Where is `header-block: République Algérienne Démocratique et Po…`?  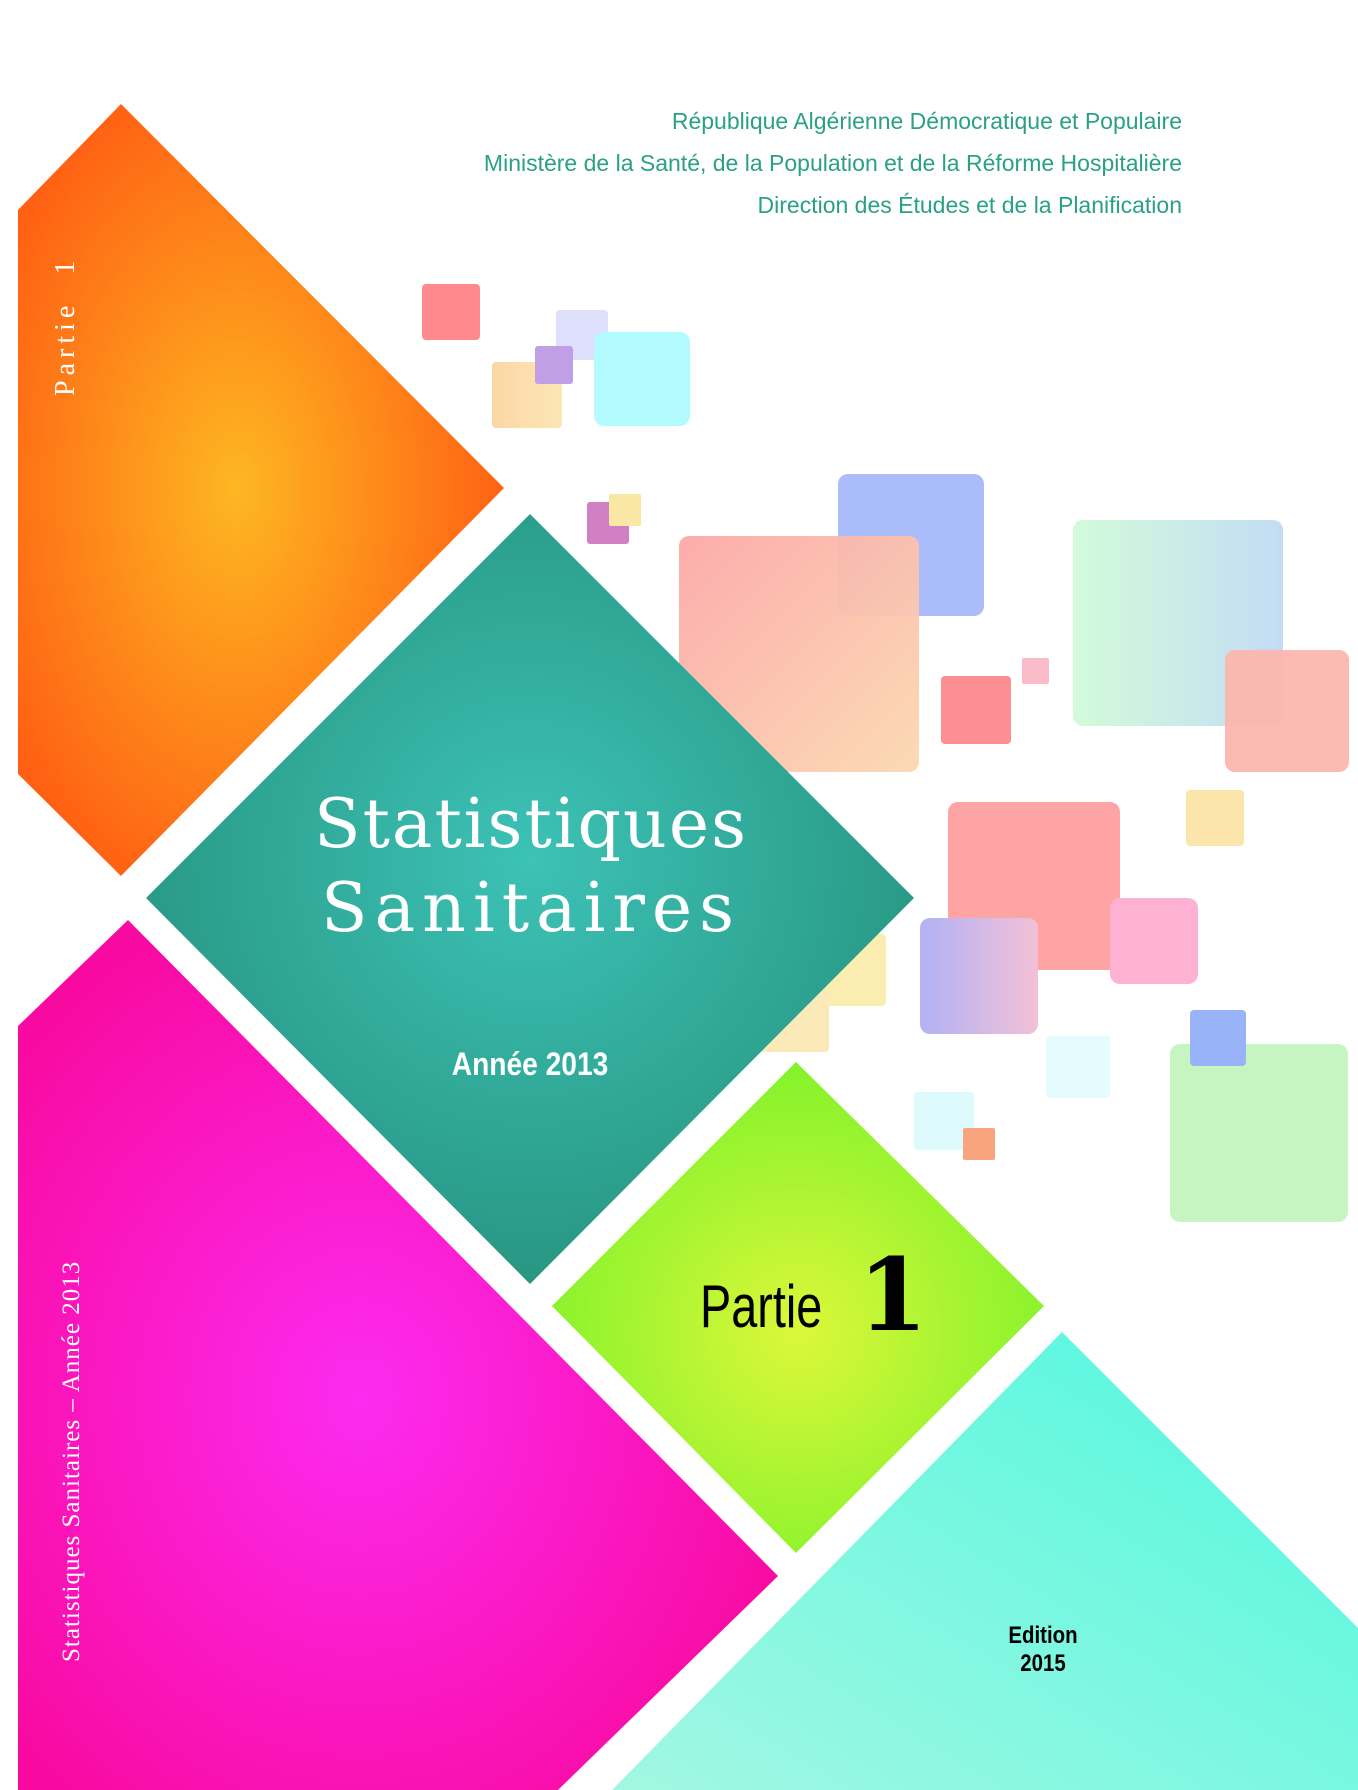 header-block: République Algérienne Démocratique et Po… is located at coordinates (833, 163).